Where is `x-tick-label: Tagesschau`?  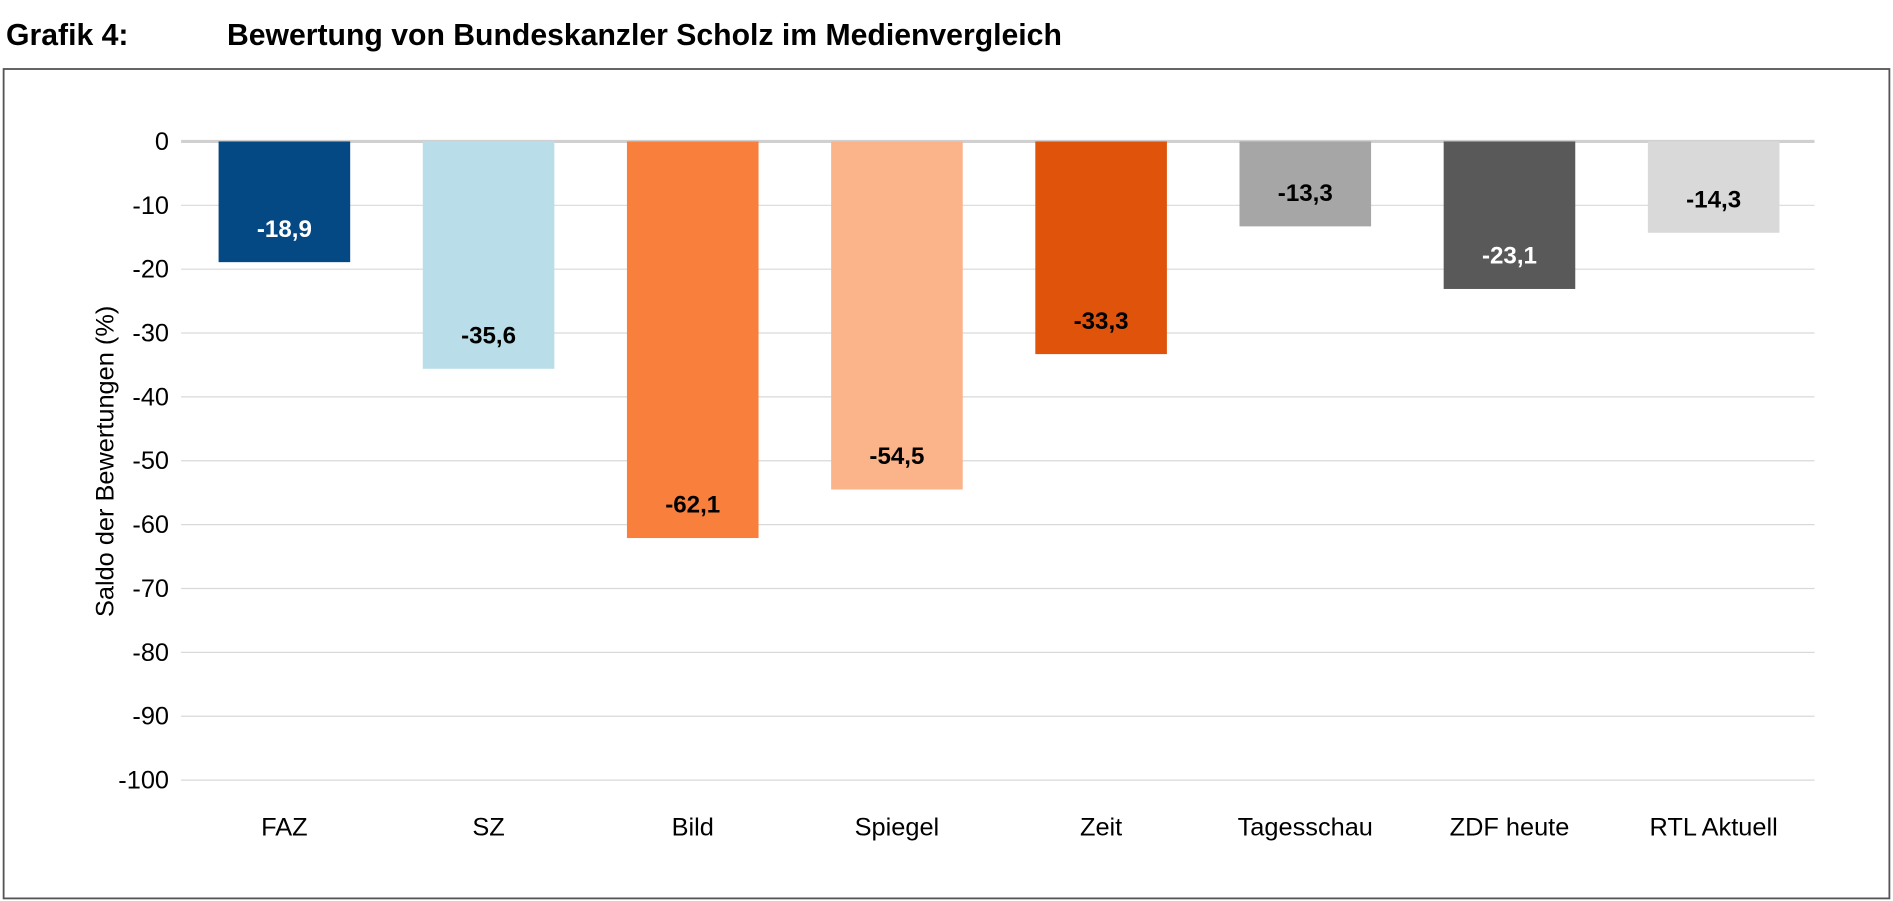 x-tick-label: Tagesschau is located at coordinates (1305, 828).